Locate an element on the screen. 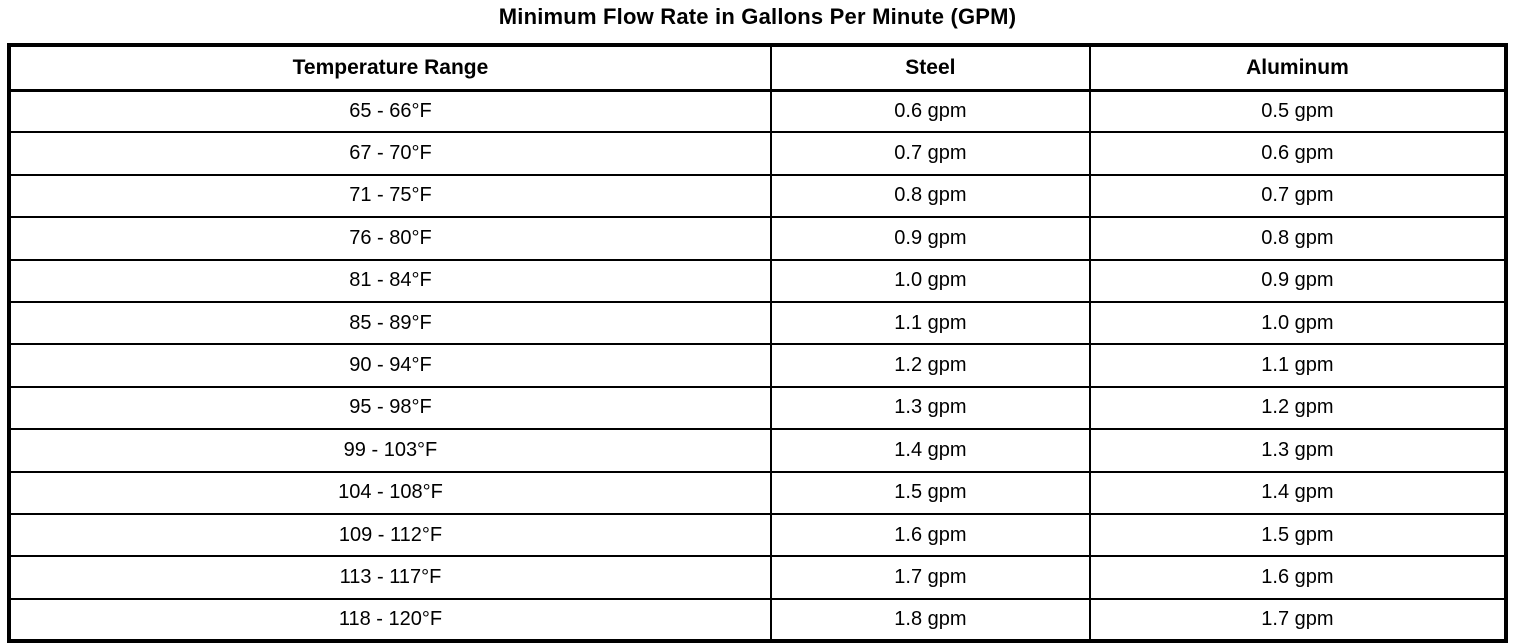 This screenshot has height=644, width=1520. table-row: 104 - 108°F 1.5 gpm 1.4 gpm is located at coordinates (758, 492).